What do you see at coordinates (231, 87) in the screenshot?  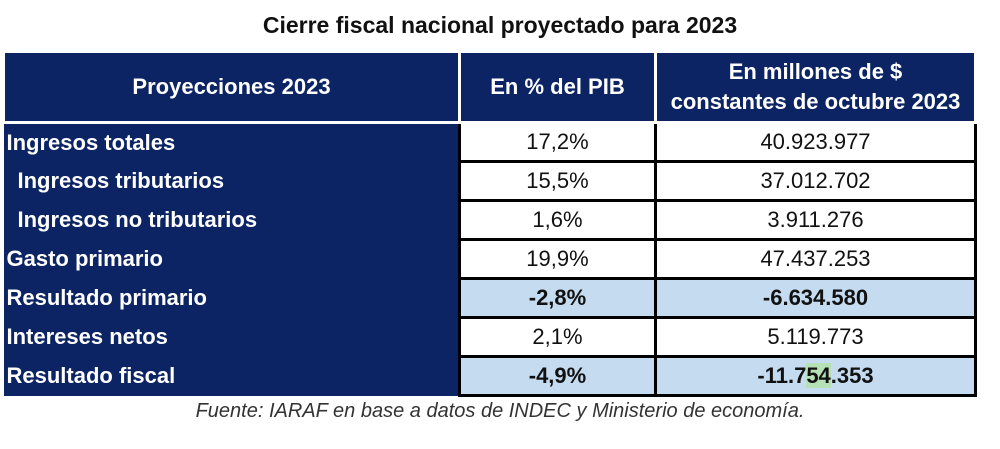 I see `header-proyecciones: Proyecciones 2023` at bounding box center [231, 87].